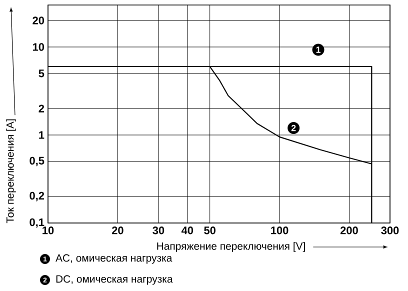 This screenshot has width=408, height=291. What do you see at coordinates (114, 280) in the screenshot?
I see `legend-label: DC, омическая нагрузка` at bounding box center [114, 280].